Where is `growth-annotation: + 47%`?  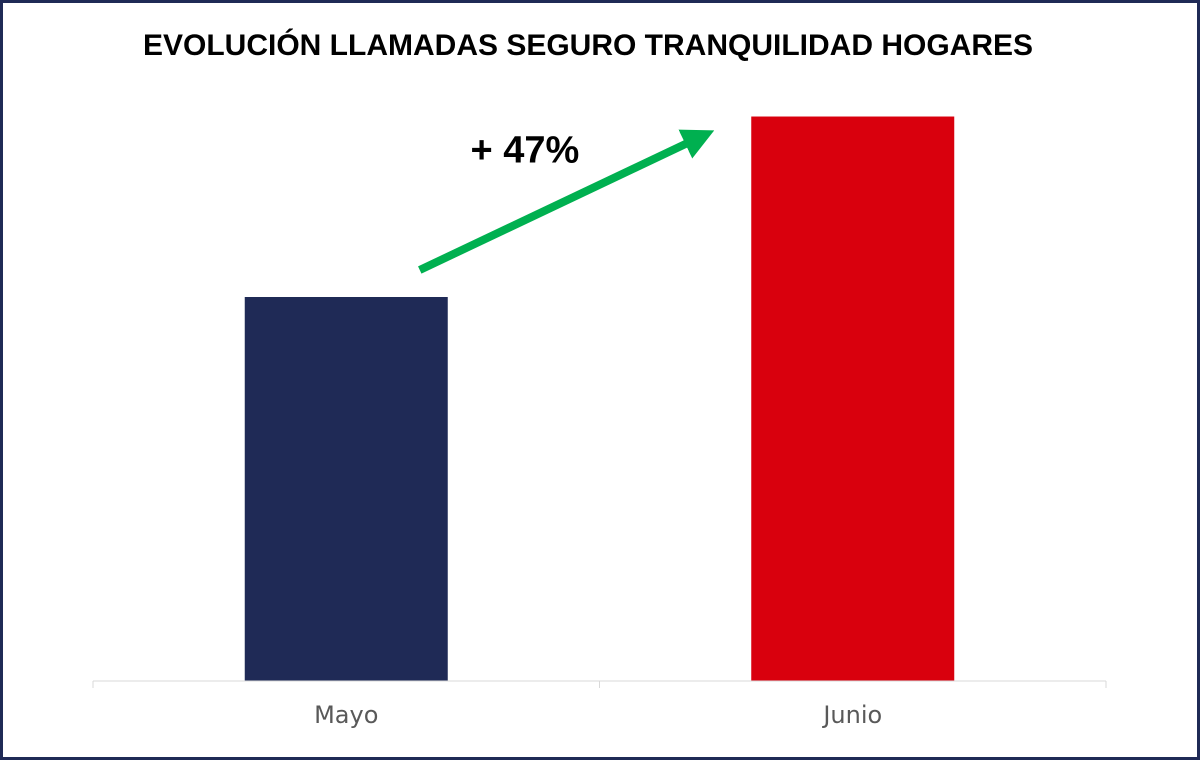
growth-annotation: + 47% is located at coordinates (566, 201).